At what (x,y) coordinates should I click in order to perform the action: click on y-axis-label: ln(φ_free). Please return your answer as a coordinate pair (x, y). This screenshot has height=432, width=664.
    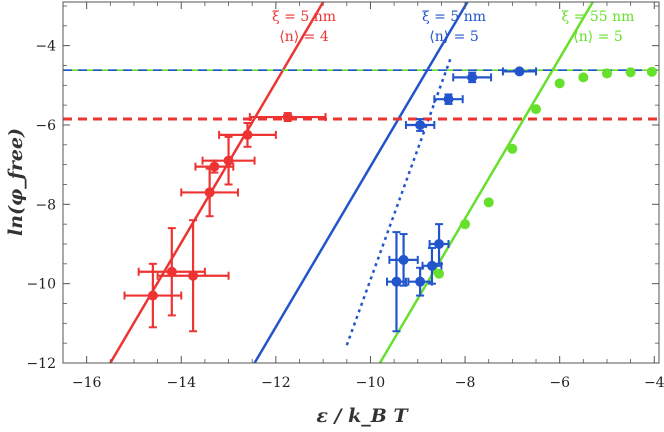
    Looking at the image, I should click on (16, 182).